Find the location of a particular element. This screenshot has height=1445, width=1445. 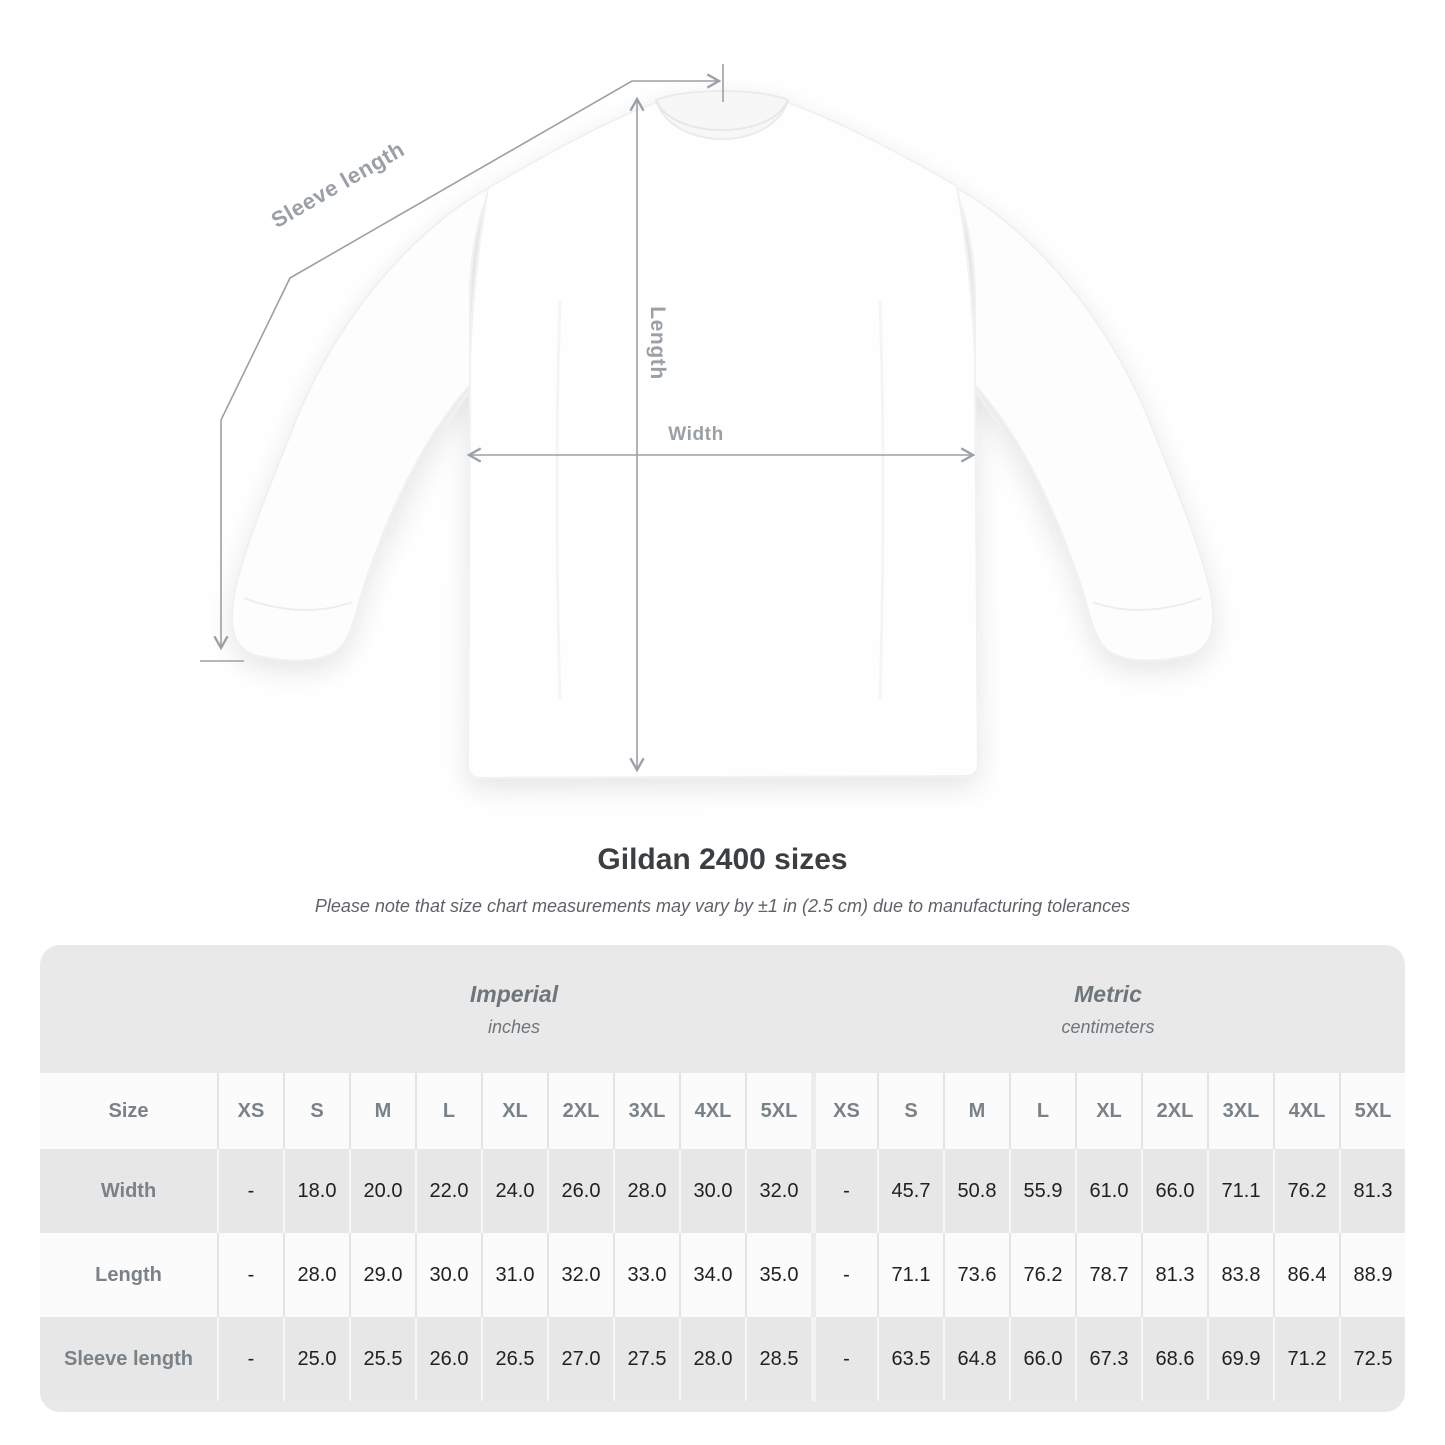

sleeve-length-imperial-xl: 26.5 is located at coordinates (514, 1359).